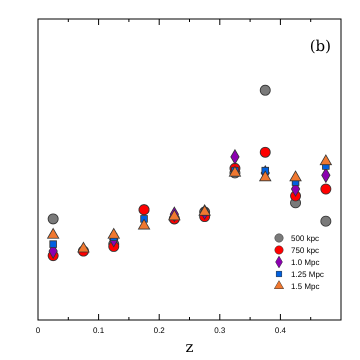 The image size is (360, 360). Describe the element at coordinates (307, 274) in the screenshot. I see `legend-label: 1.25 Mpc` at that location.